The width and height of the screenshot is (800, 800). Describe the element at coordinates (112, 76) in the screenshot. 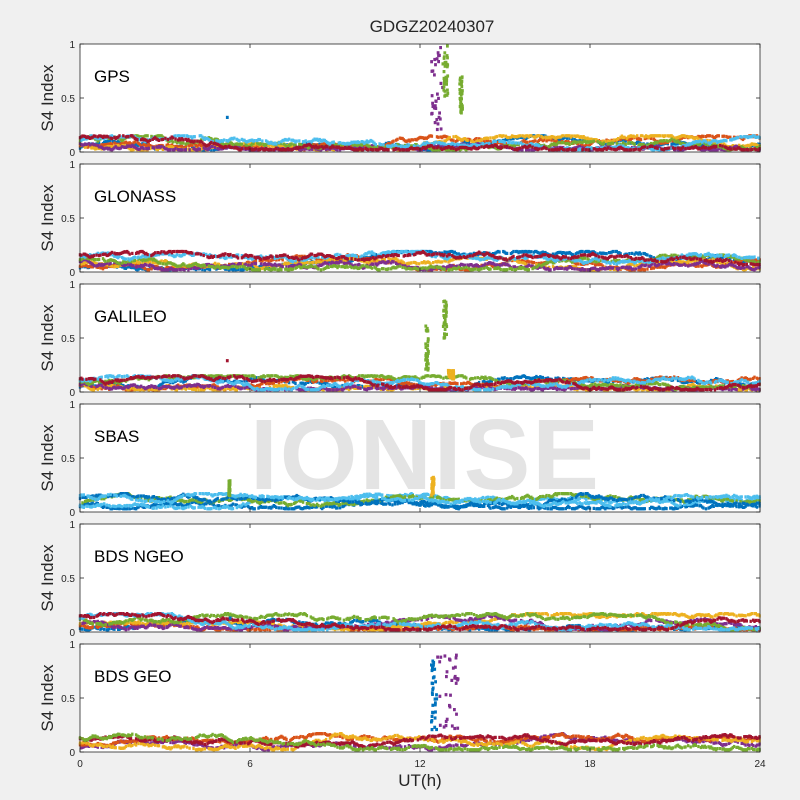

I see `panel-label: GPS` at that location.